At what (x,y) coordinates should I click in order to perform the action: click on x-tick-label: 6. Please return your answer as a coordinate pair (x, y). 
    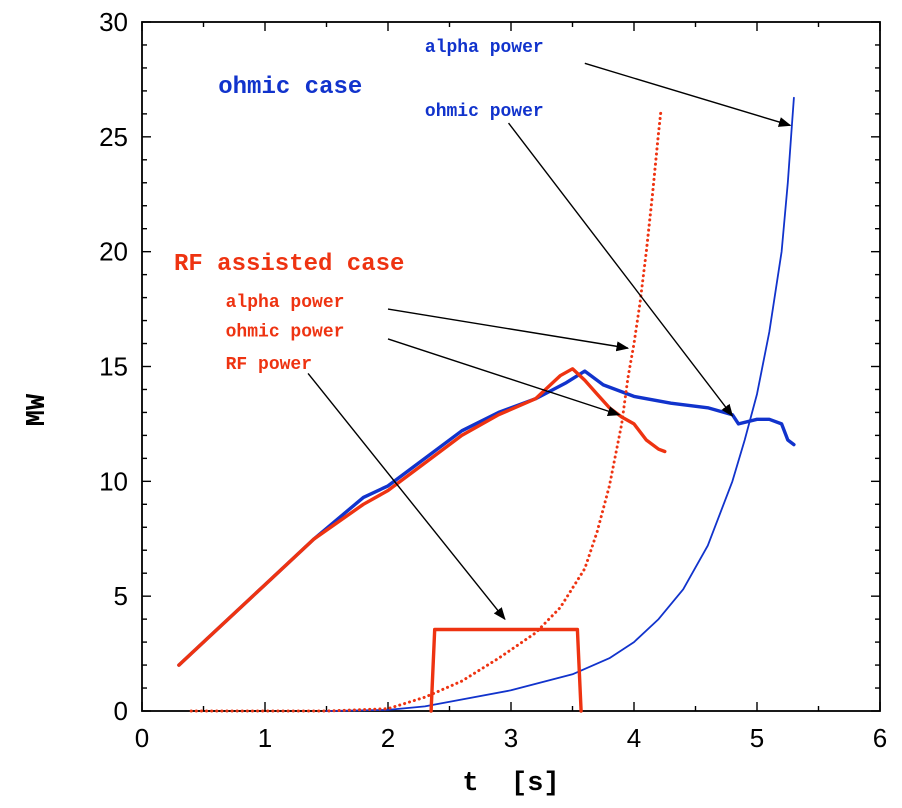
    Looking at the image, I should click on (880, 738).